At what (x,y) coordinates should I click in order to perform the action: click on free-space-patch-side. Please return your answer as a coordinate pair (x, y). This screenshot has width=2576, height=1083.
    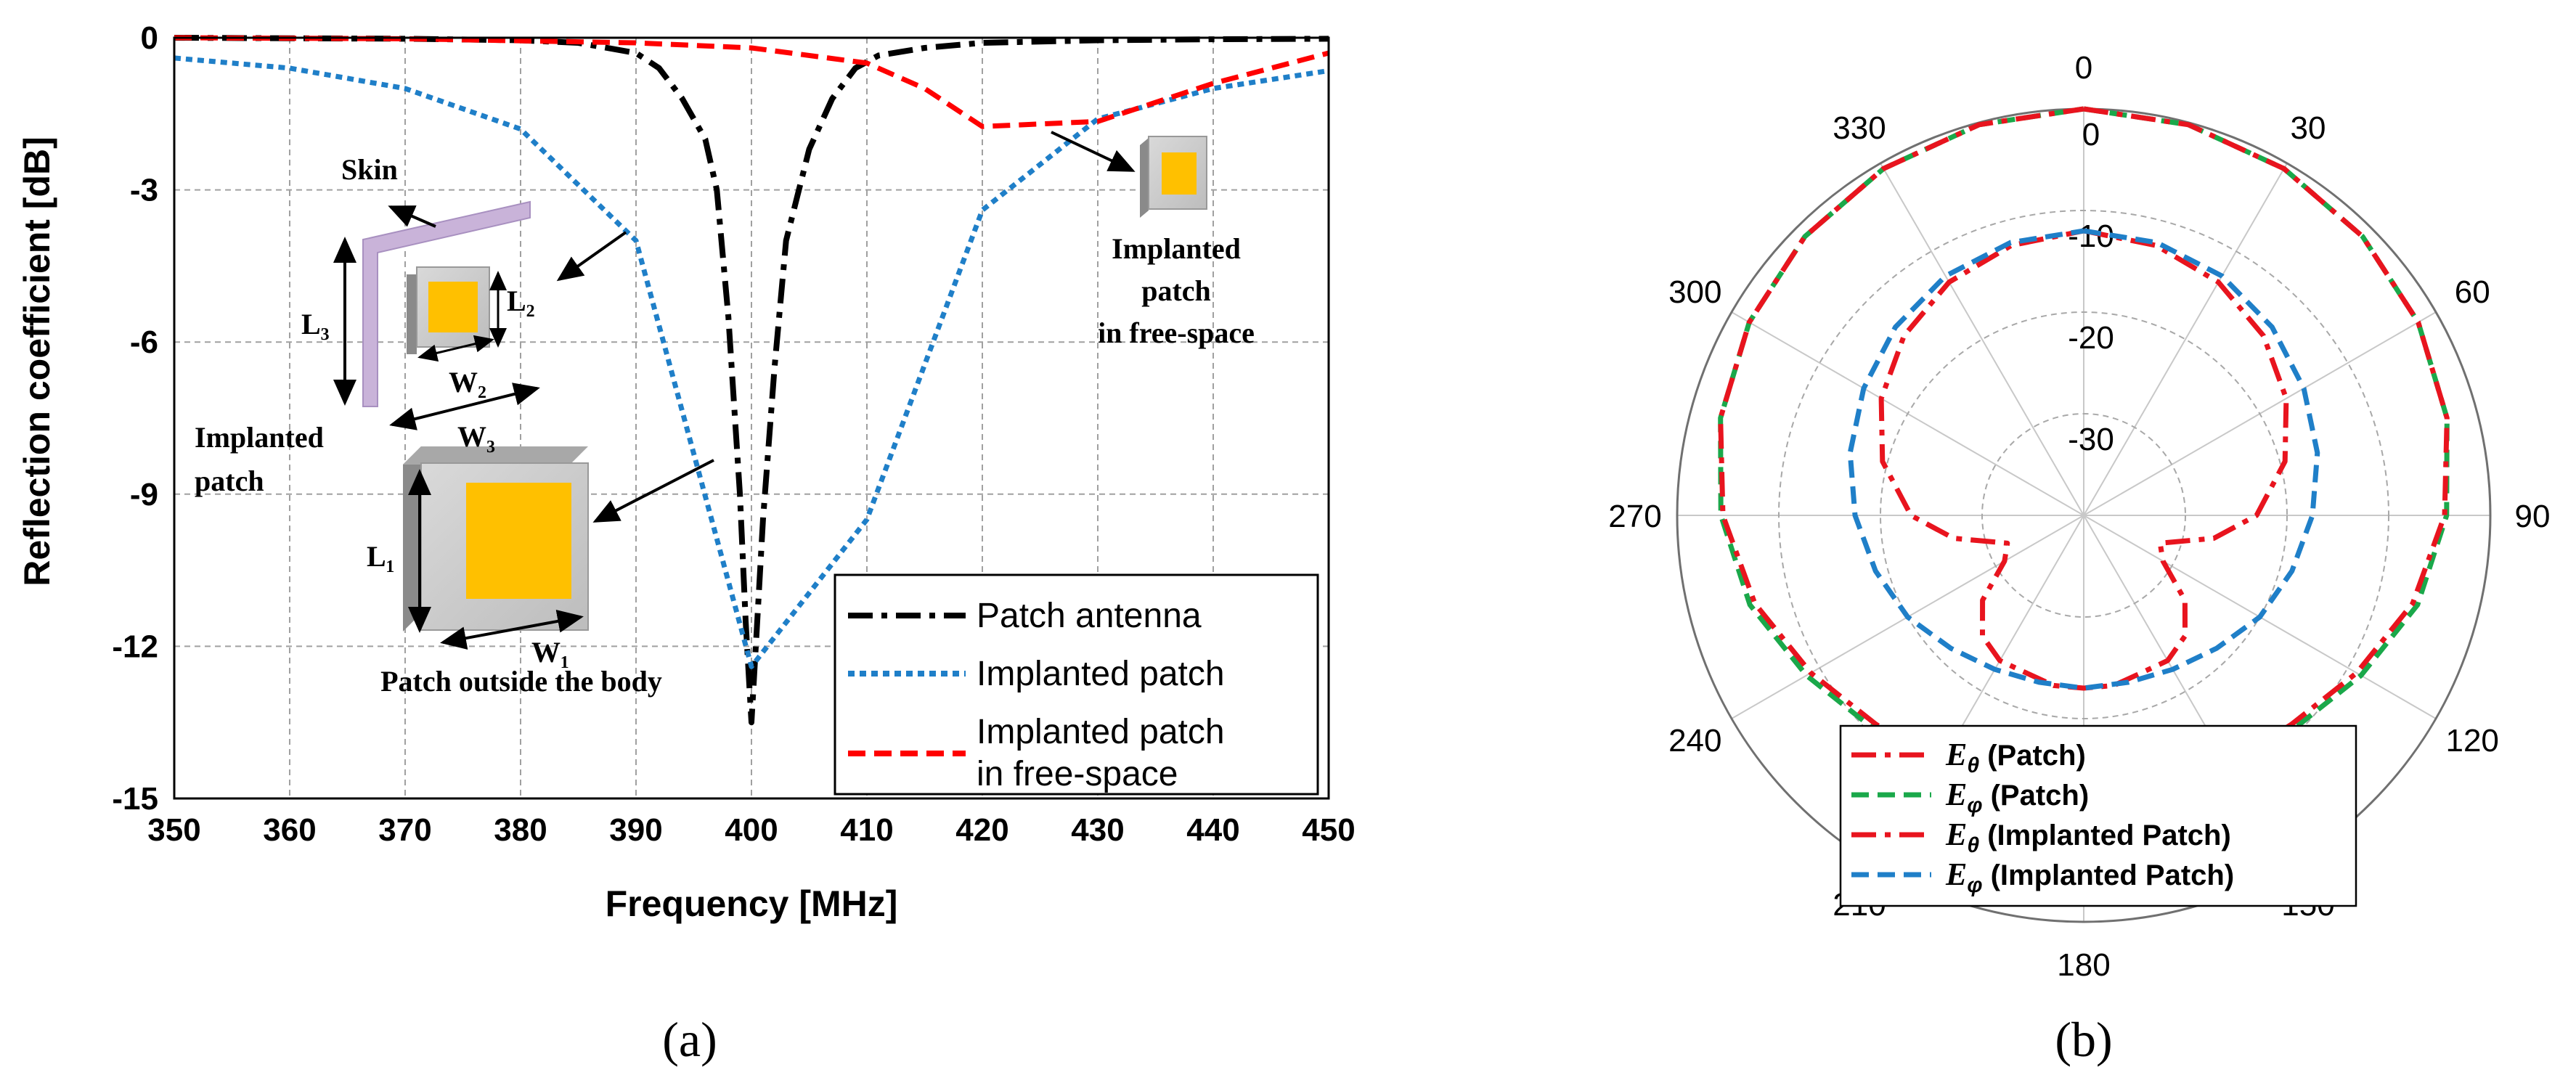
    Looking at the image, I should click on (1144, 178).